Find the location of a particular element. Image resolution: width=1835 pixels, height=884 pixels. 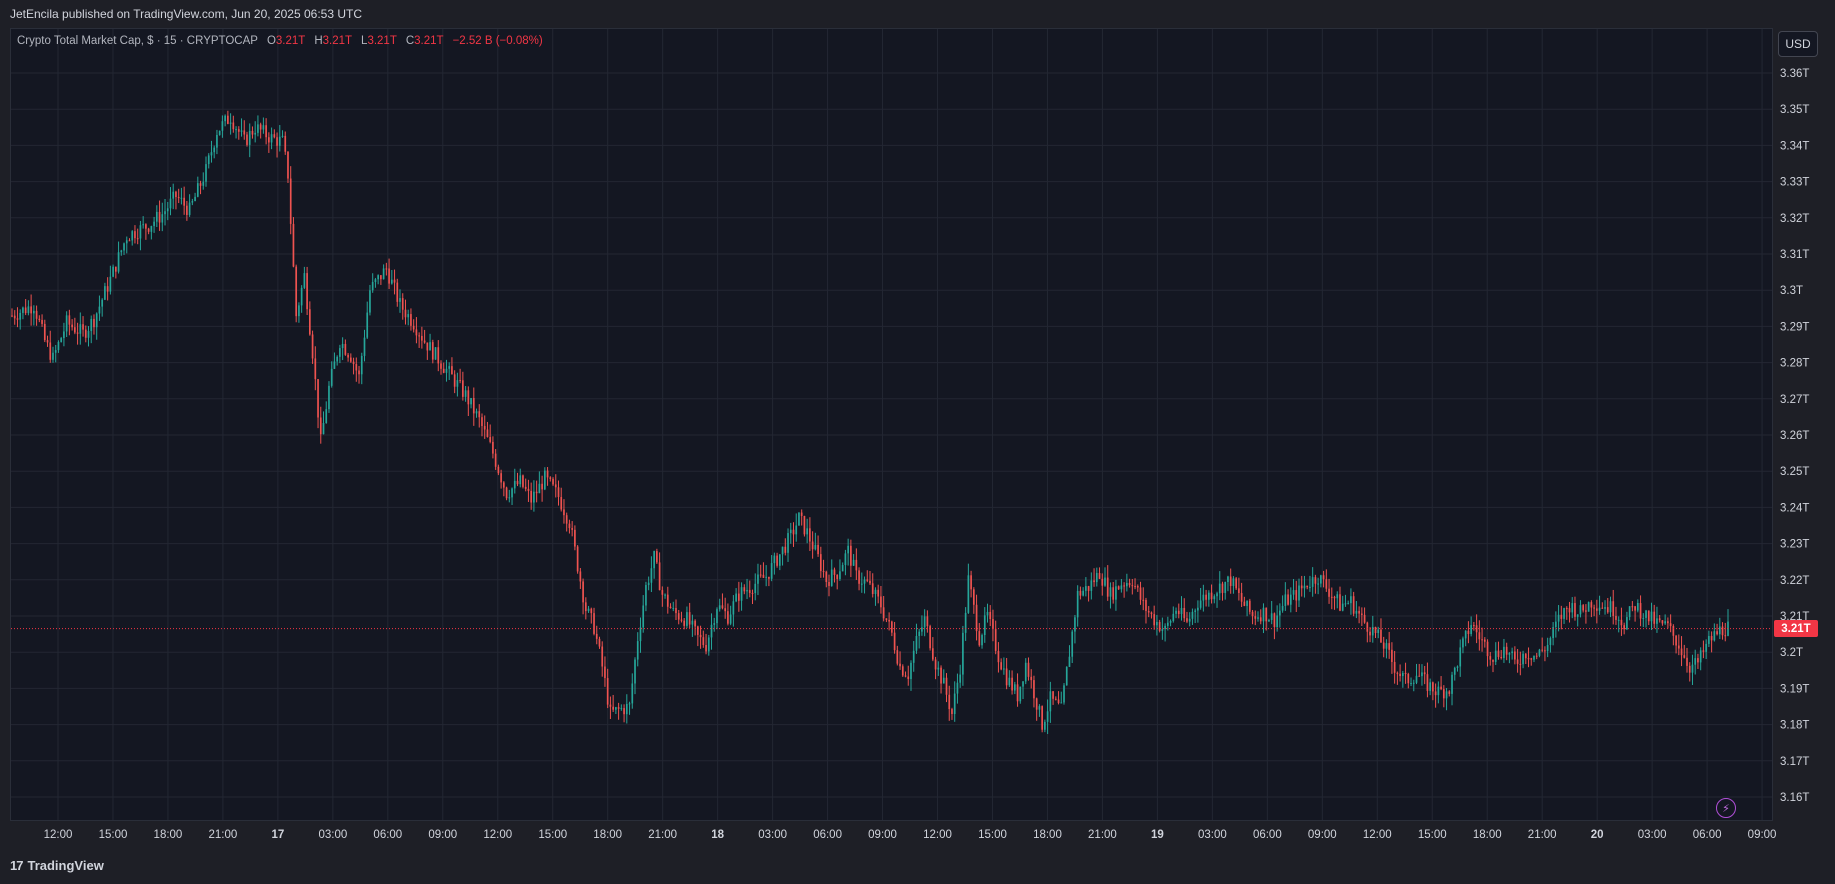

x-tick-label: 06:00 is located at coordinates (1267, 835).